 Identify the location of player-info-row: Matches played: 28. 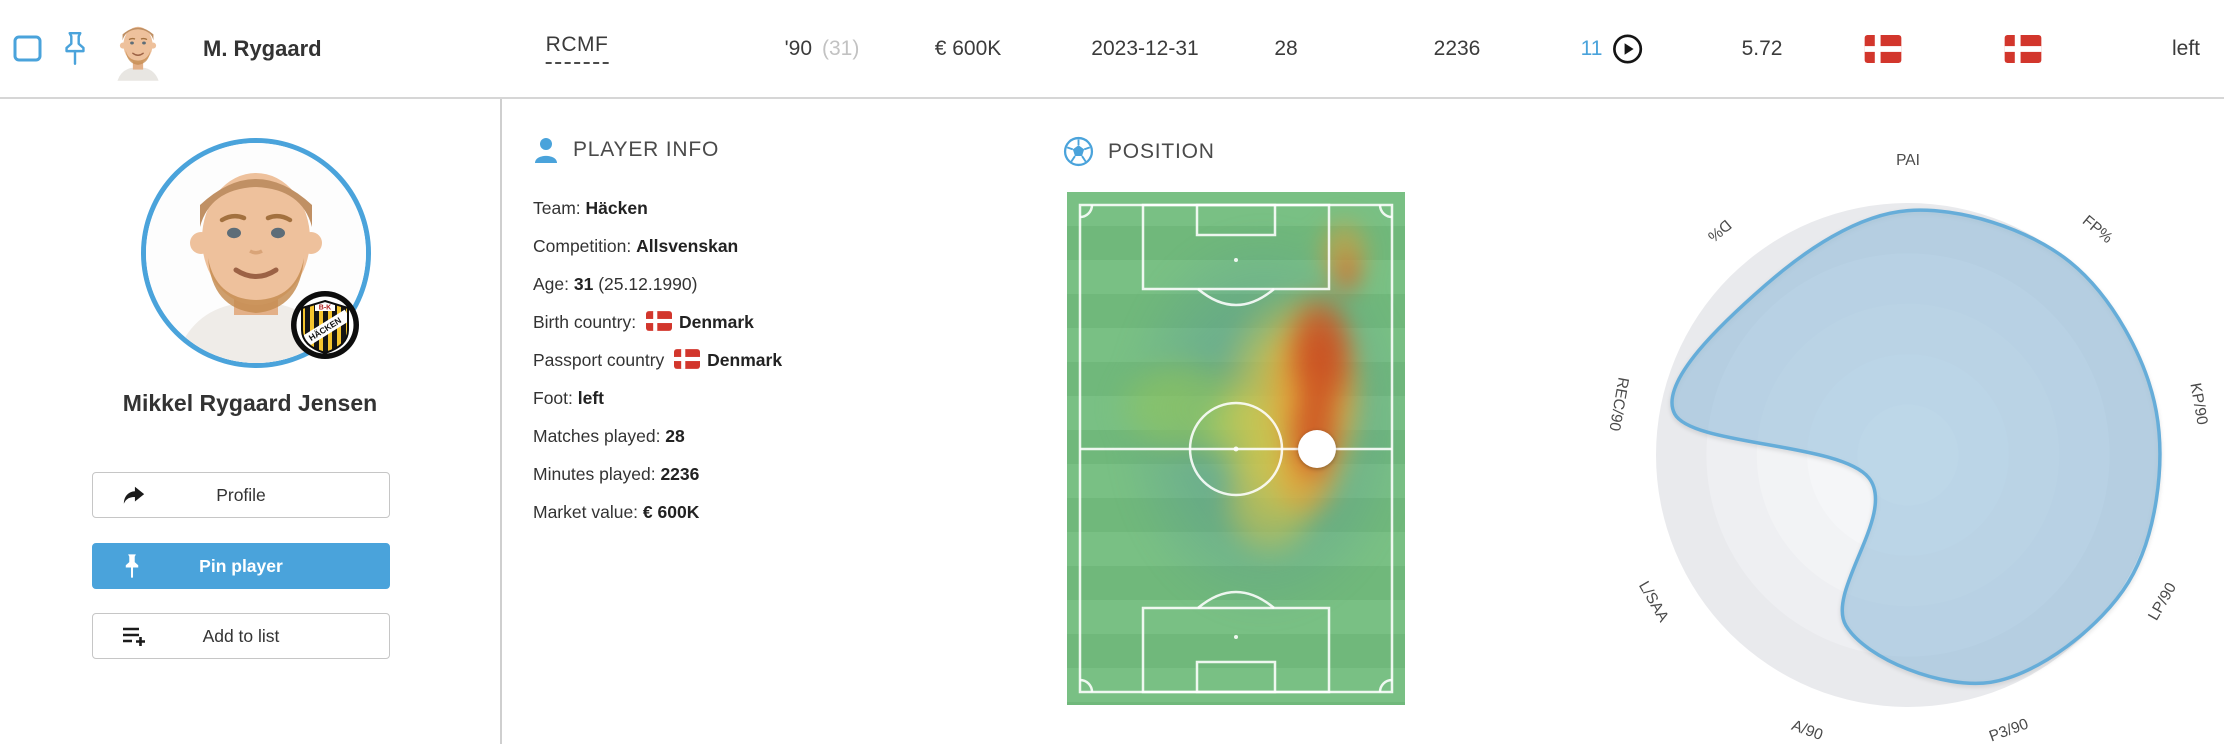
(609, 436).